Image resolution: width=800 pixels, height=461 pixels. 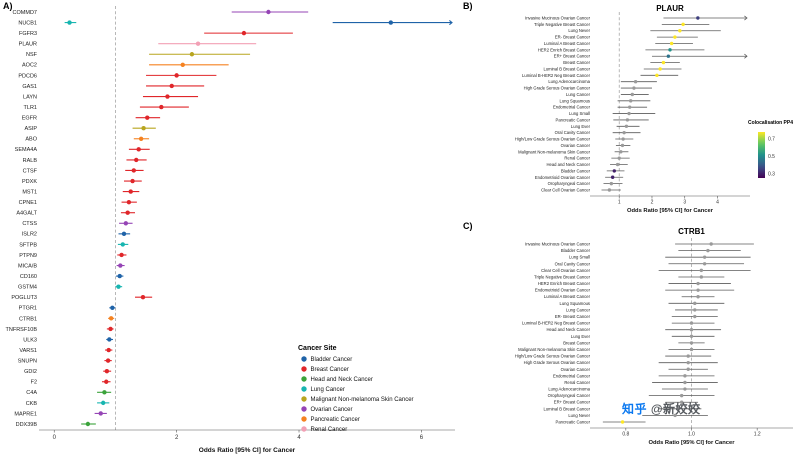 I want to click on row-label: TLR1, so click(x=30, y=108).